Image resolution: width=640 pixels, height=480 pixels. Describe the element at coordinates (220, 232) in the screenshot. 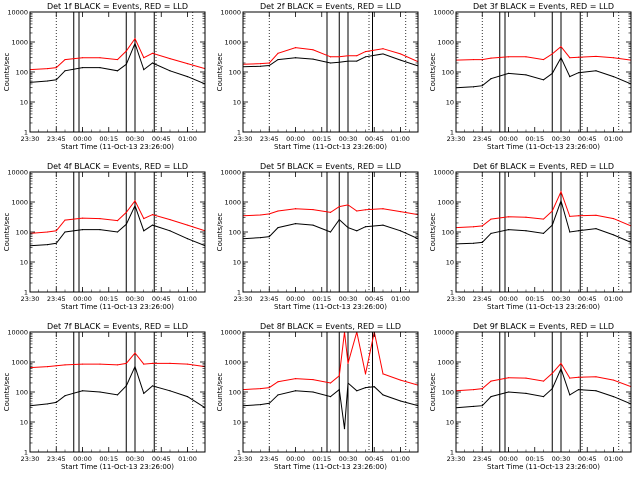

I see `y-axis-label: Counts/sec` at that location.